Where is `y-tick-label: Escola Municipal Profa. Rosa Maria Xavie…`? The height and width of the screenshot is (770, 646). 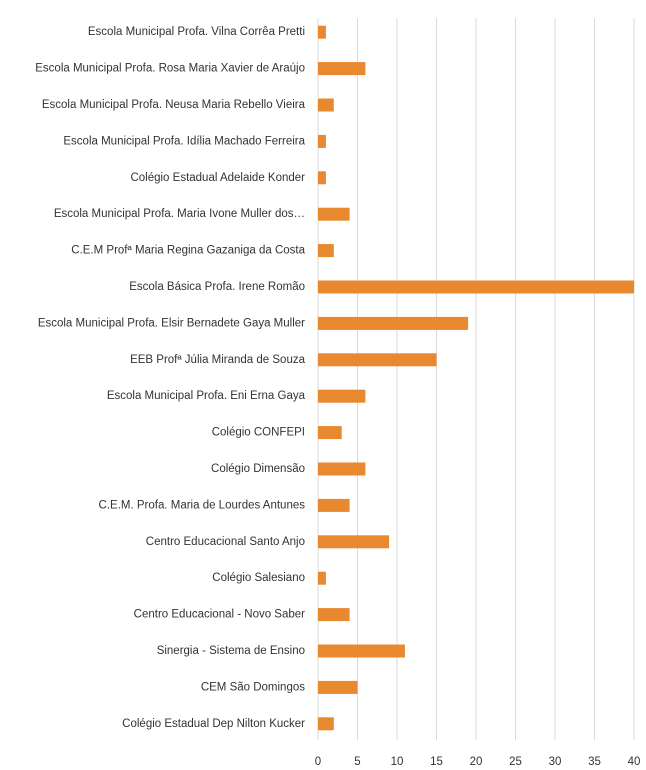 y-tick-label: Escola Municipal Profa. Rosa Maria Xavie… is located at coordinates (170, 69).